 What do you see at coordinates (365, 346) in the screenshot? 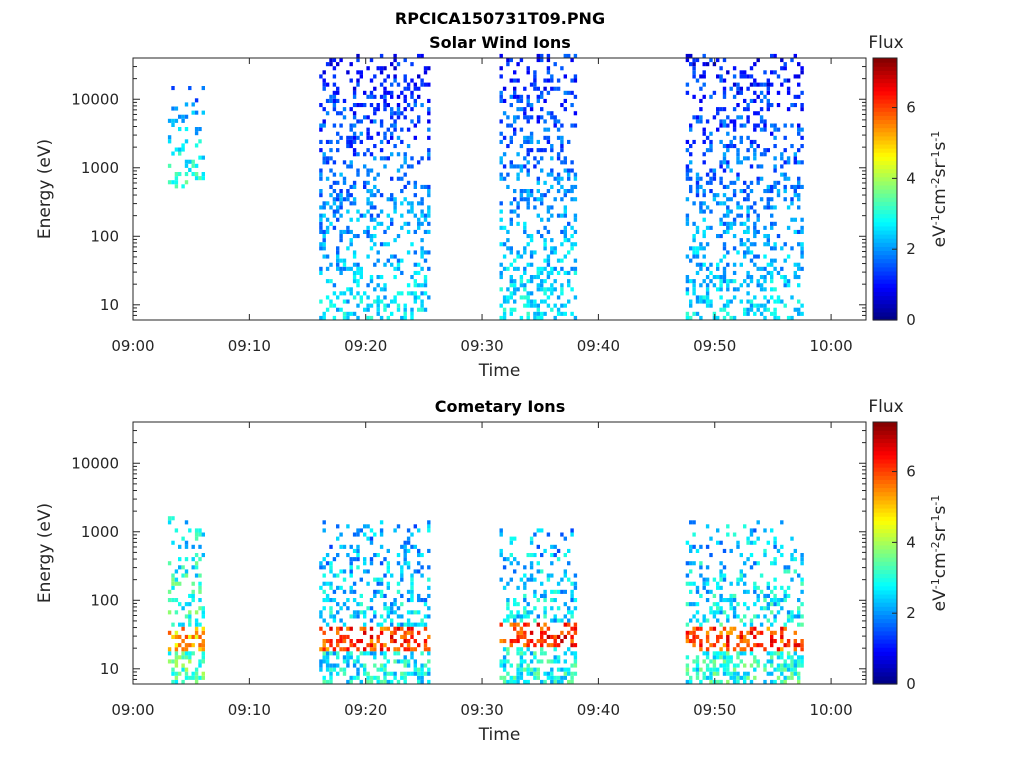
I see `x-tick-label: 09:20` at bounding box center [365, 346].